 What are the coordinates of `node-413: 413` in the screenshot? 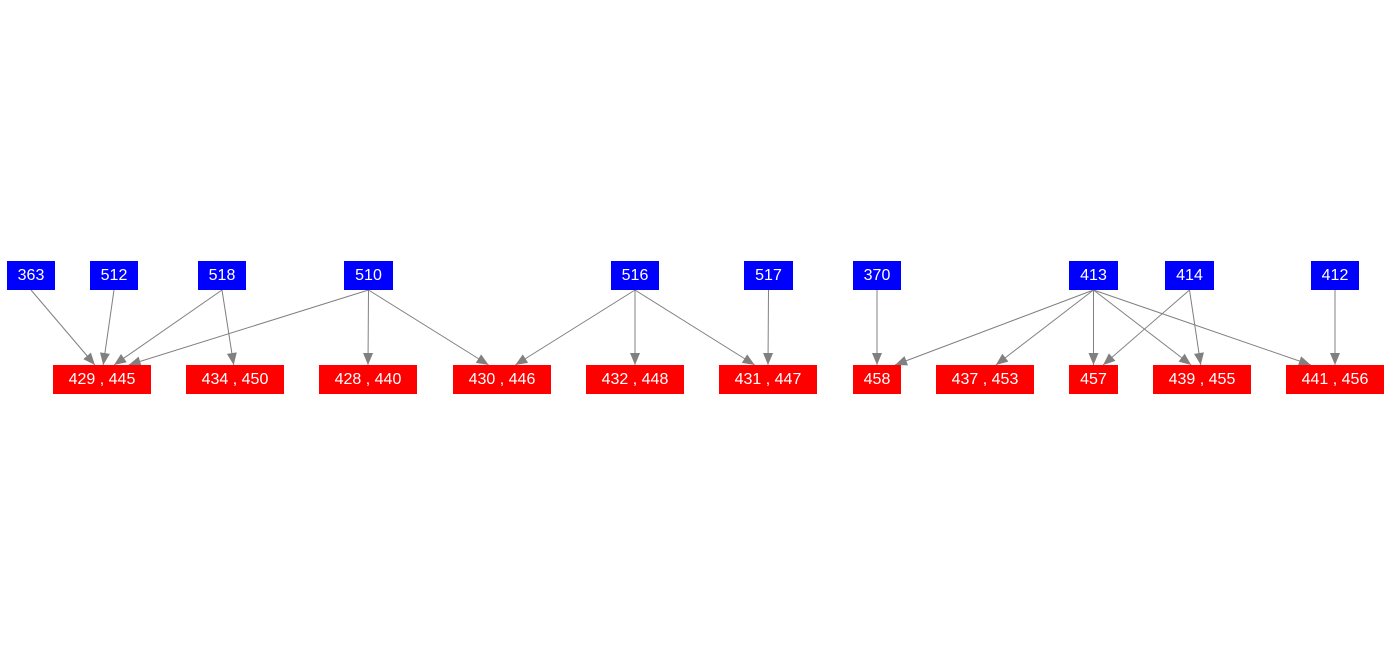 It's located at (1093, 275).